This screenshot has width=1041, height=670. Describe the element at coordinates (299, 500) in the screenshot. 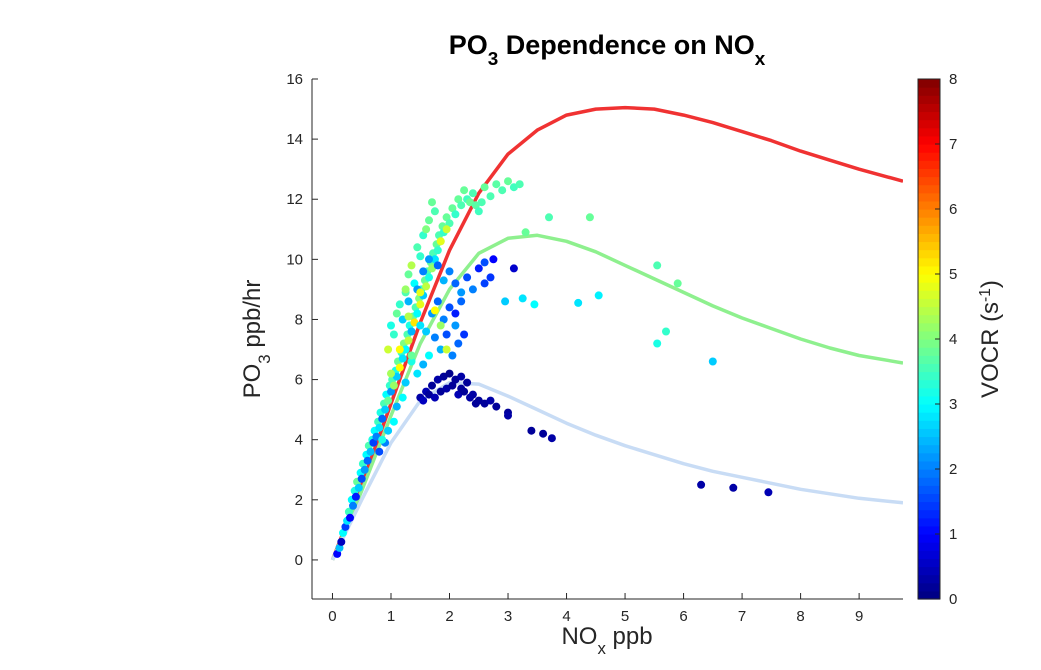

I see `y-tick-label: 2` at that location.